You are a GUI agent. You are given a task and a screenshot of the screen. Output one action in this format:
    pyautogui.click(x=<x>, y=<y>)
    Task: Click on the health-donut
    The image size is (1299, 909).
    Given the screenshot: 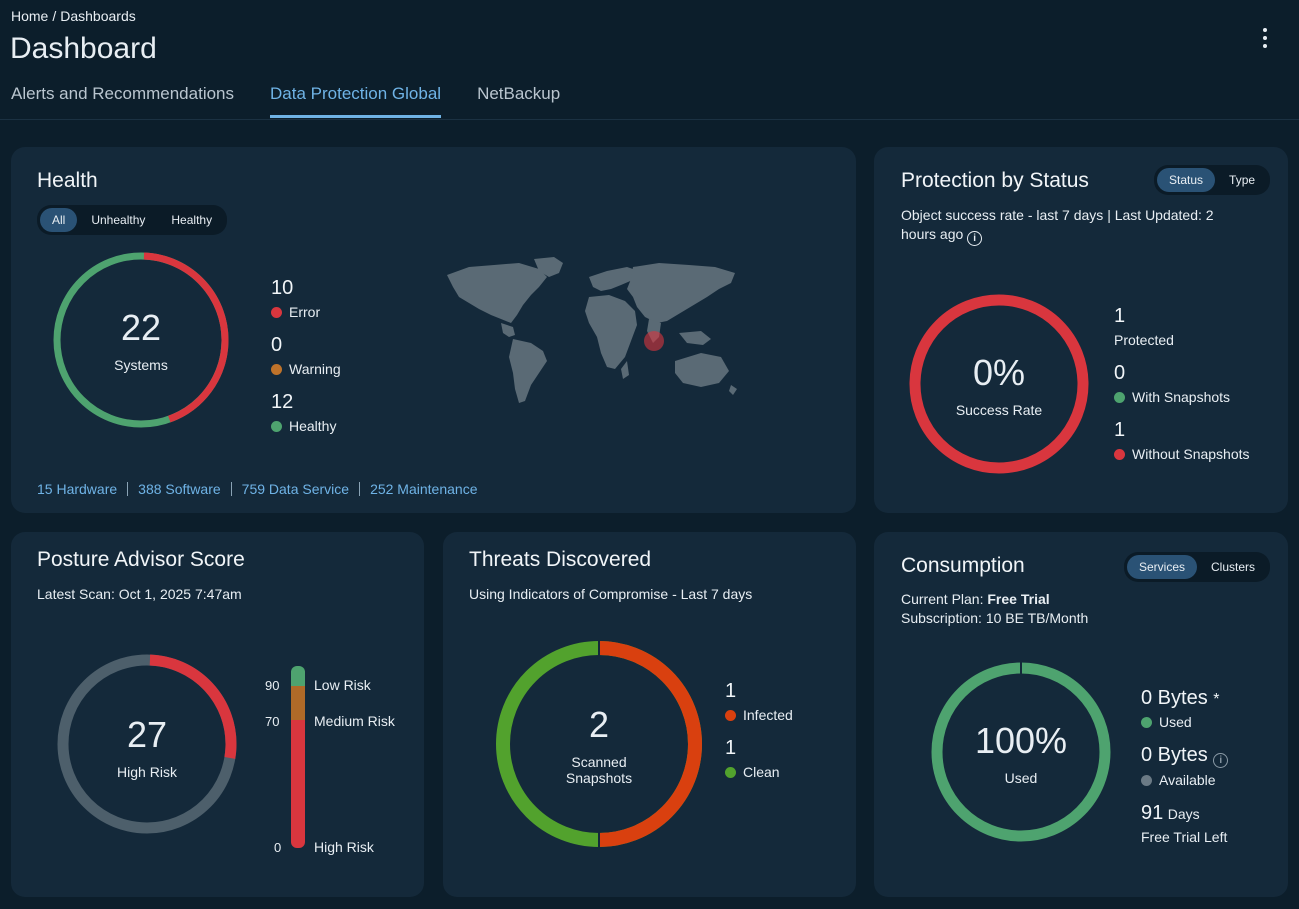 What is the action you would take?
    pyautogui.click(x=141, y=340)
    